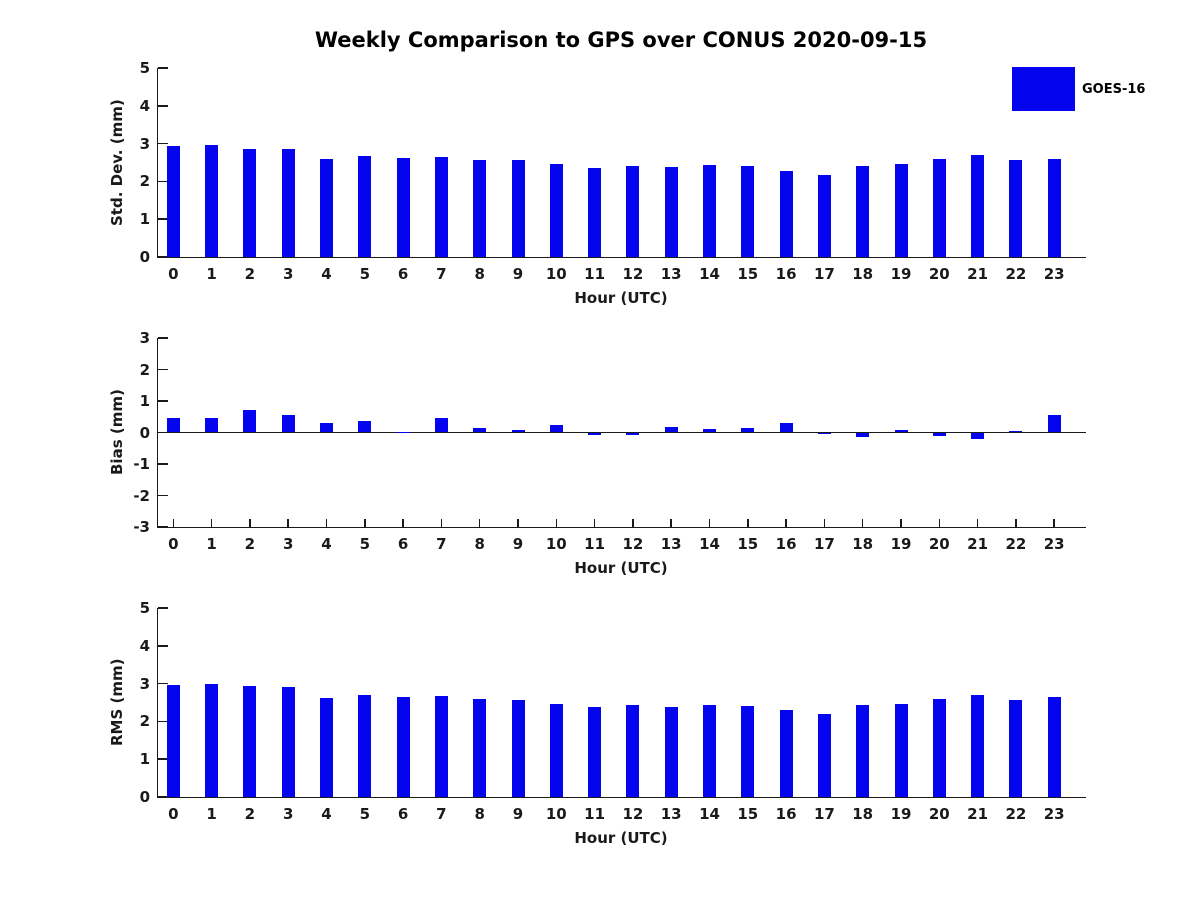 Image resolution: width=1200 pixels, height=900 pixels. I want to click on x-tick-label: 18, so click(863, 544).